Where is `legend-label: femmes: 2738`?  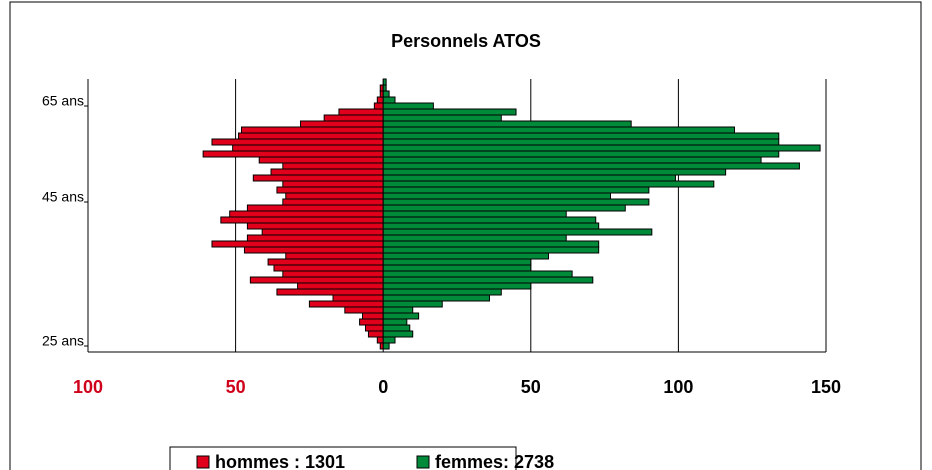
legend-label: femmes: 2738 is located at coordinates (494, 461).